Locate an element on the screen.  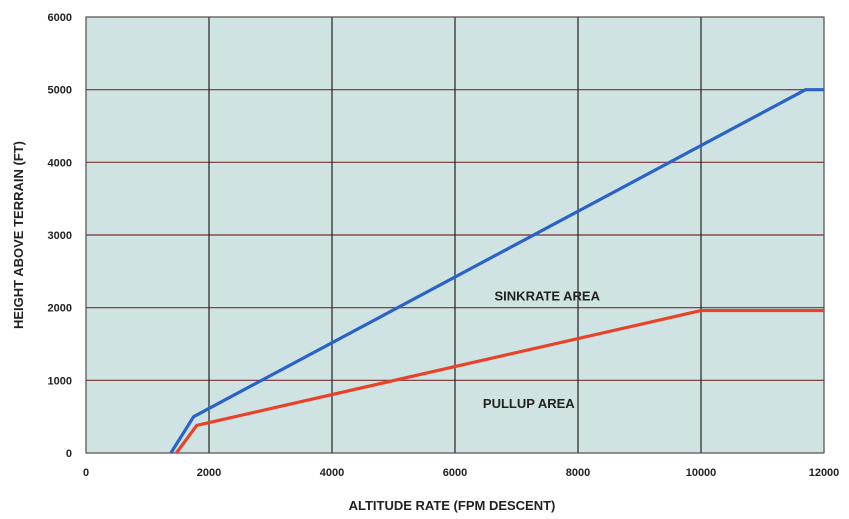
x-tick-label: 12000 is located at coordinates (824, 473).